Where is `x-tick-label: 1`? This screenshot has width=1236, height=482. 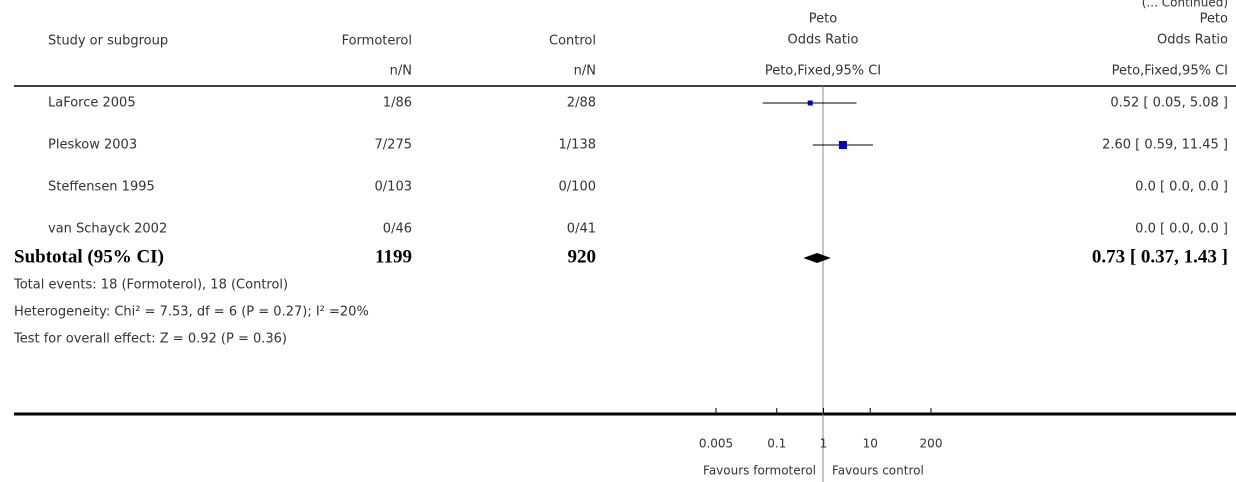
x-tick-label: 1 is located at coordinates (824, 444).